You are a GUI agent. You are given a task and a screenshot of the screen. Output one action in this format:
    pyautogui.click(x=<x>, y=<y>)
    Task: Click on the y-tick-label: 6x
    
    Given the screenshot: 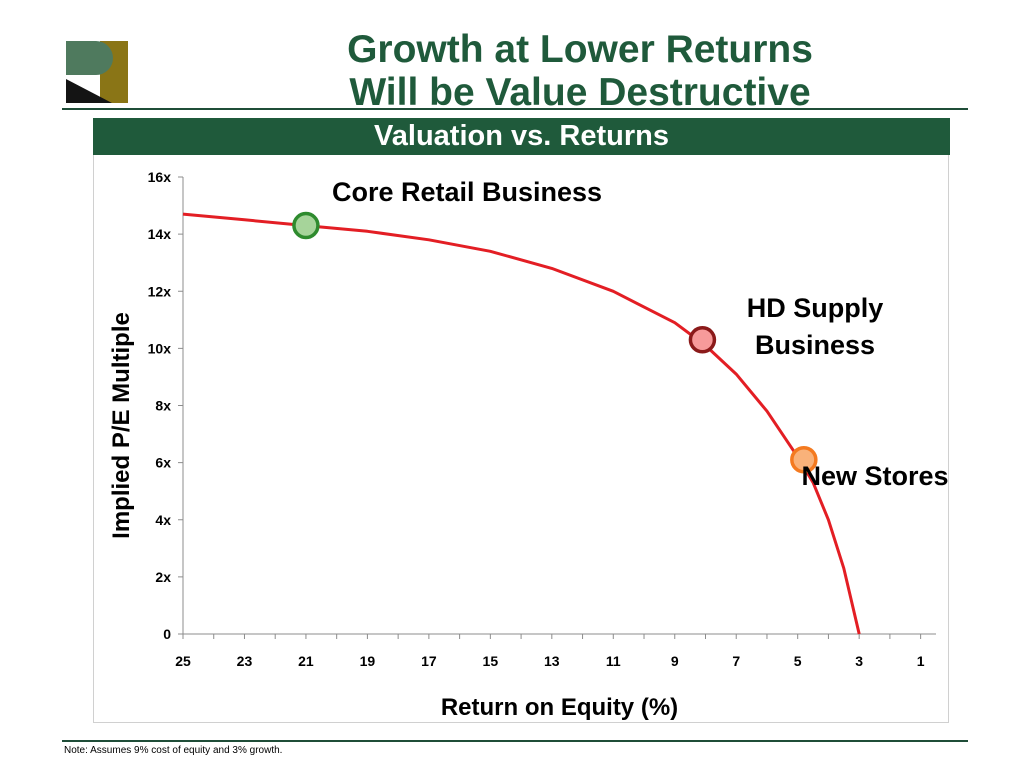 What is the action you would take?
    pyautogui.click(x=163, y=463)
    